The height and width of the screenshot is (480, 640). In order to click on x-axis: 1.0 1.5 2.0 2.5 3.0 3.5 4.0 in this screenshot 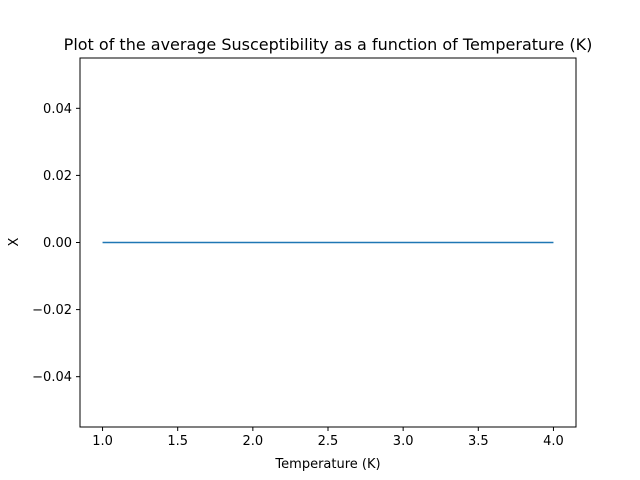, I will do `click(328, 438)`.